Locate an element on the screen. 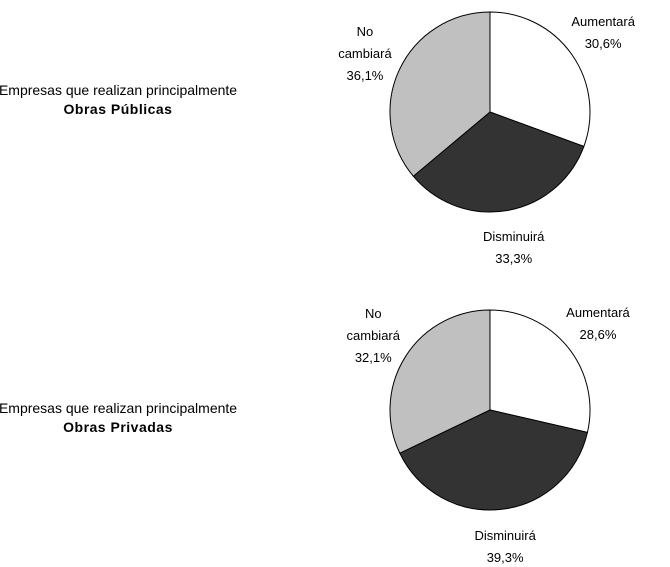 Image resolution: width=670 pixels, height=567 pixels. value-label: 33,3% is located at coordinates (514, 258).